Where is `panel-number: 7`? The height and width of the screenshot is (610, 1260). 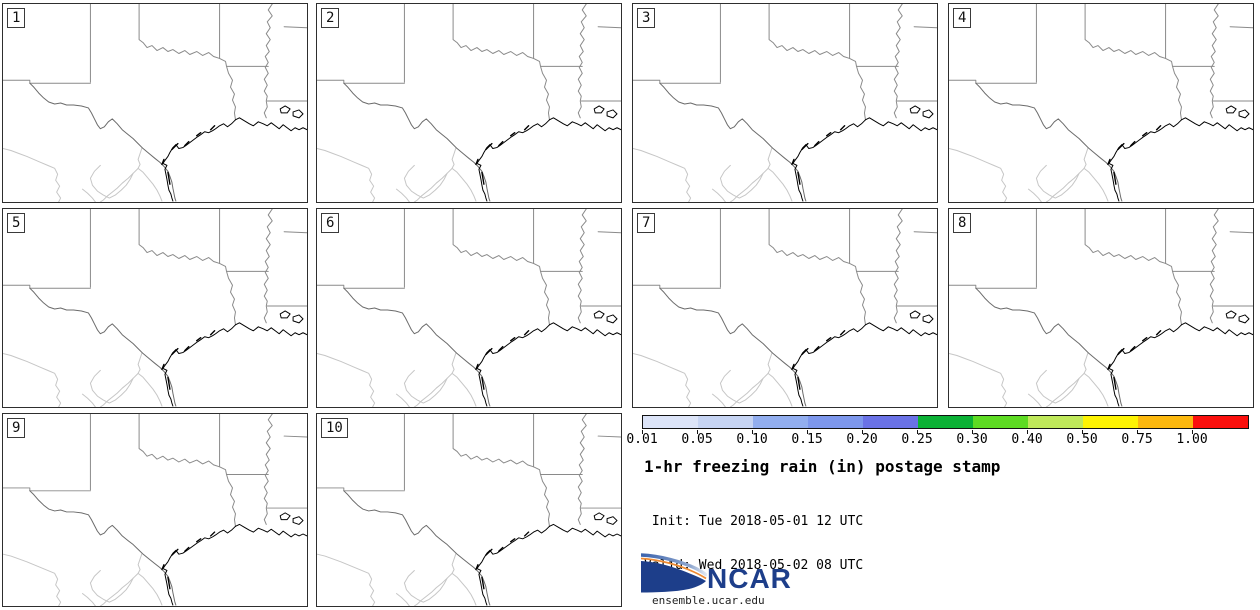
panel-number: 7 is located at coordinates (646, 223).